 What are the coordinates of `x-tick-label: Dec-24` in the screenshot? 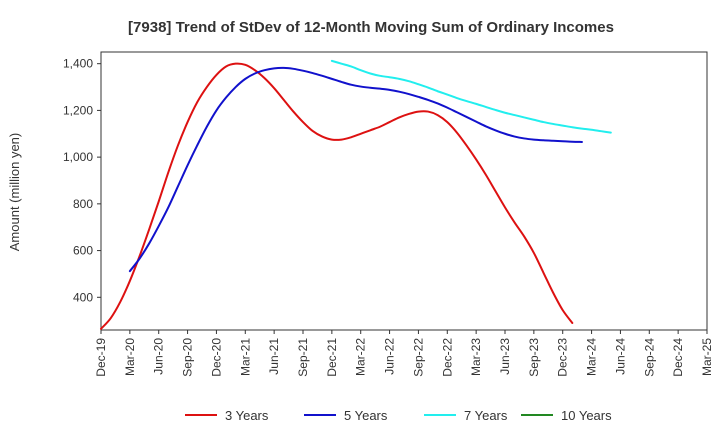 It's located at (678, 357).